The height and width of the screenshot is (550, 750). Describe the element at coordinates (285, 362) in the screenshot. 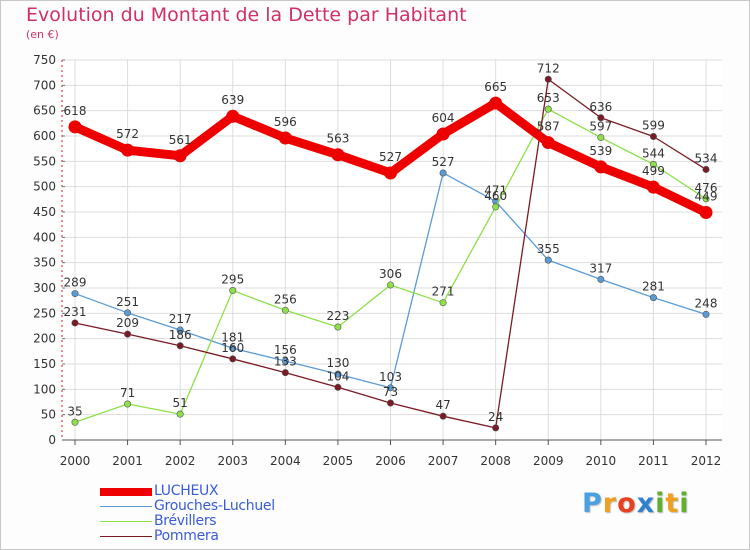

I see `data-label-pommera: 133` at that location.